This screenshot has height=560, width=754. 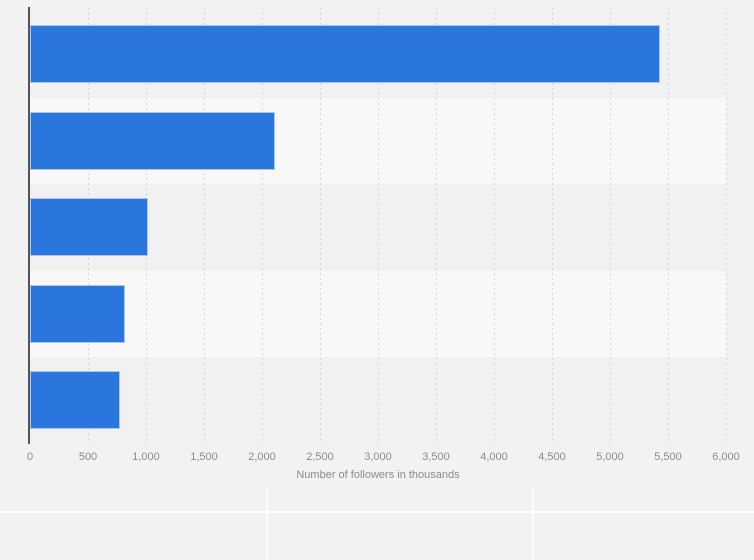 I want to click on x-tick-label: 2,500, so click(x=320, y=457).